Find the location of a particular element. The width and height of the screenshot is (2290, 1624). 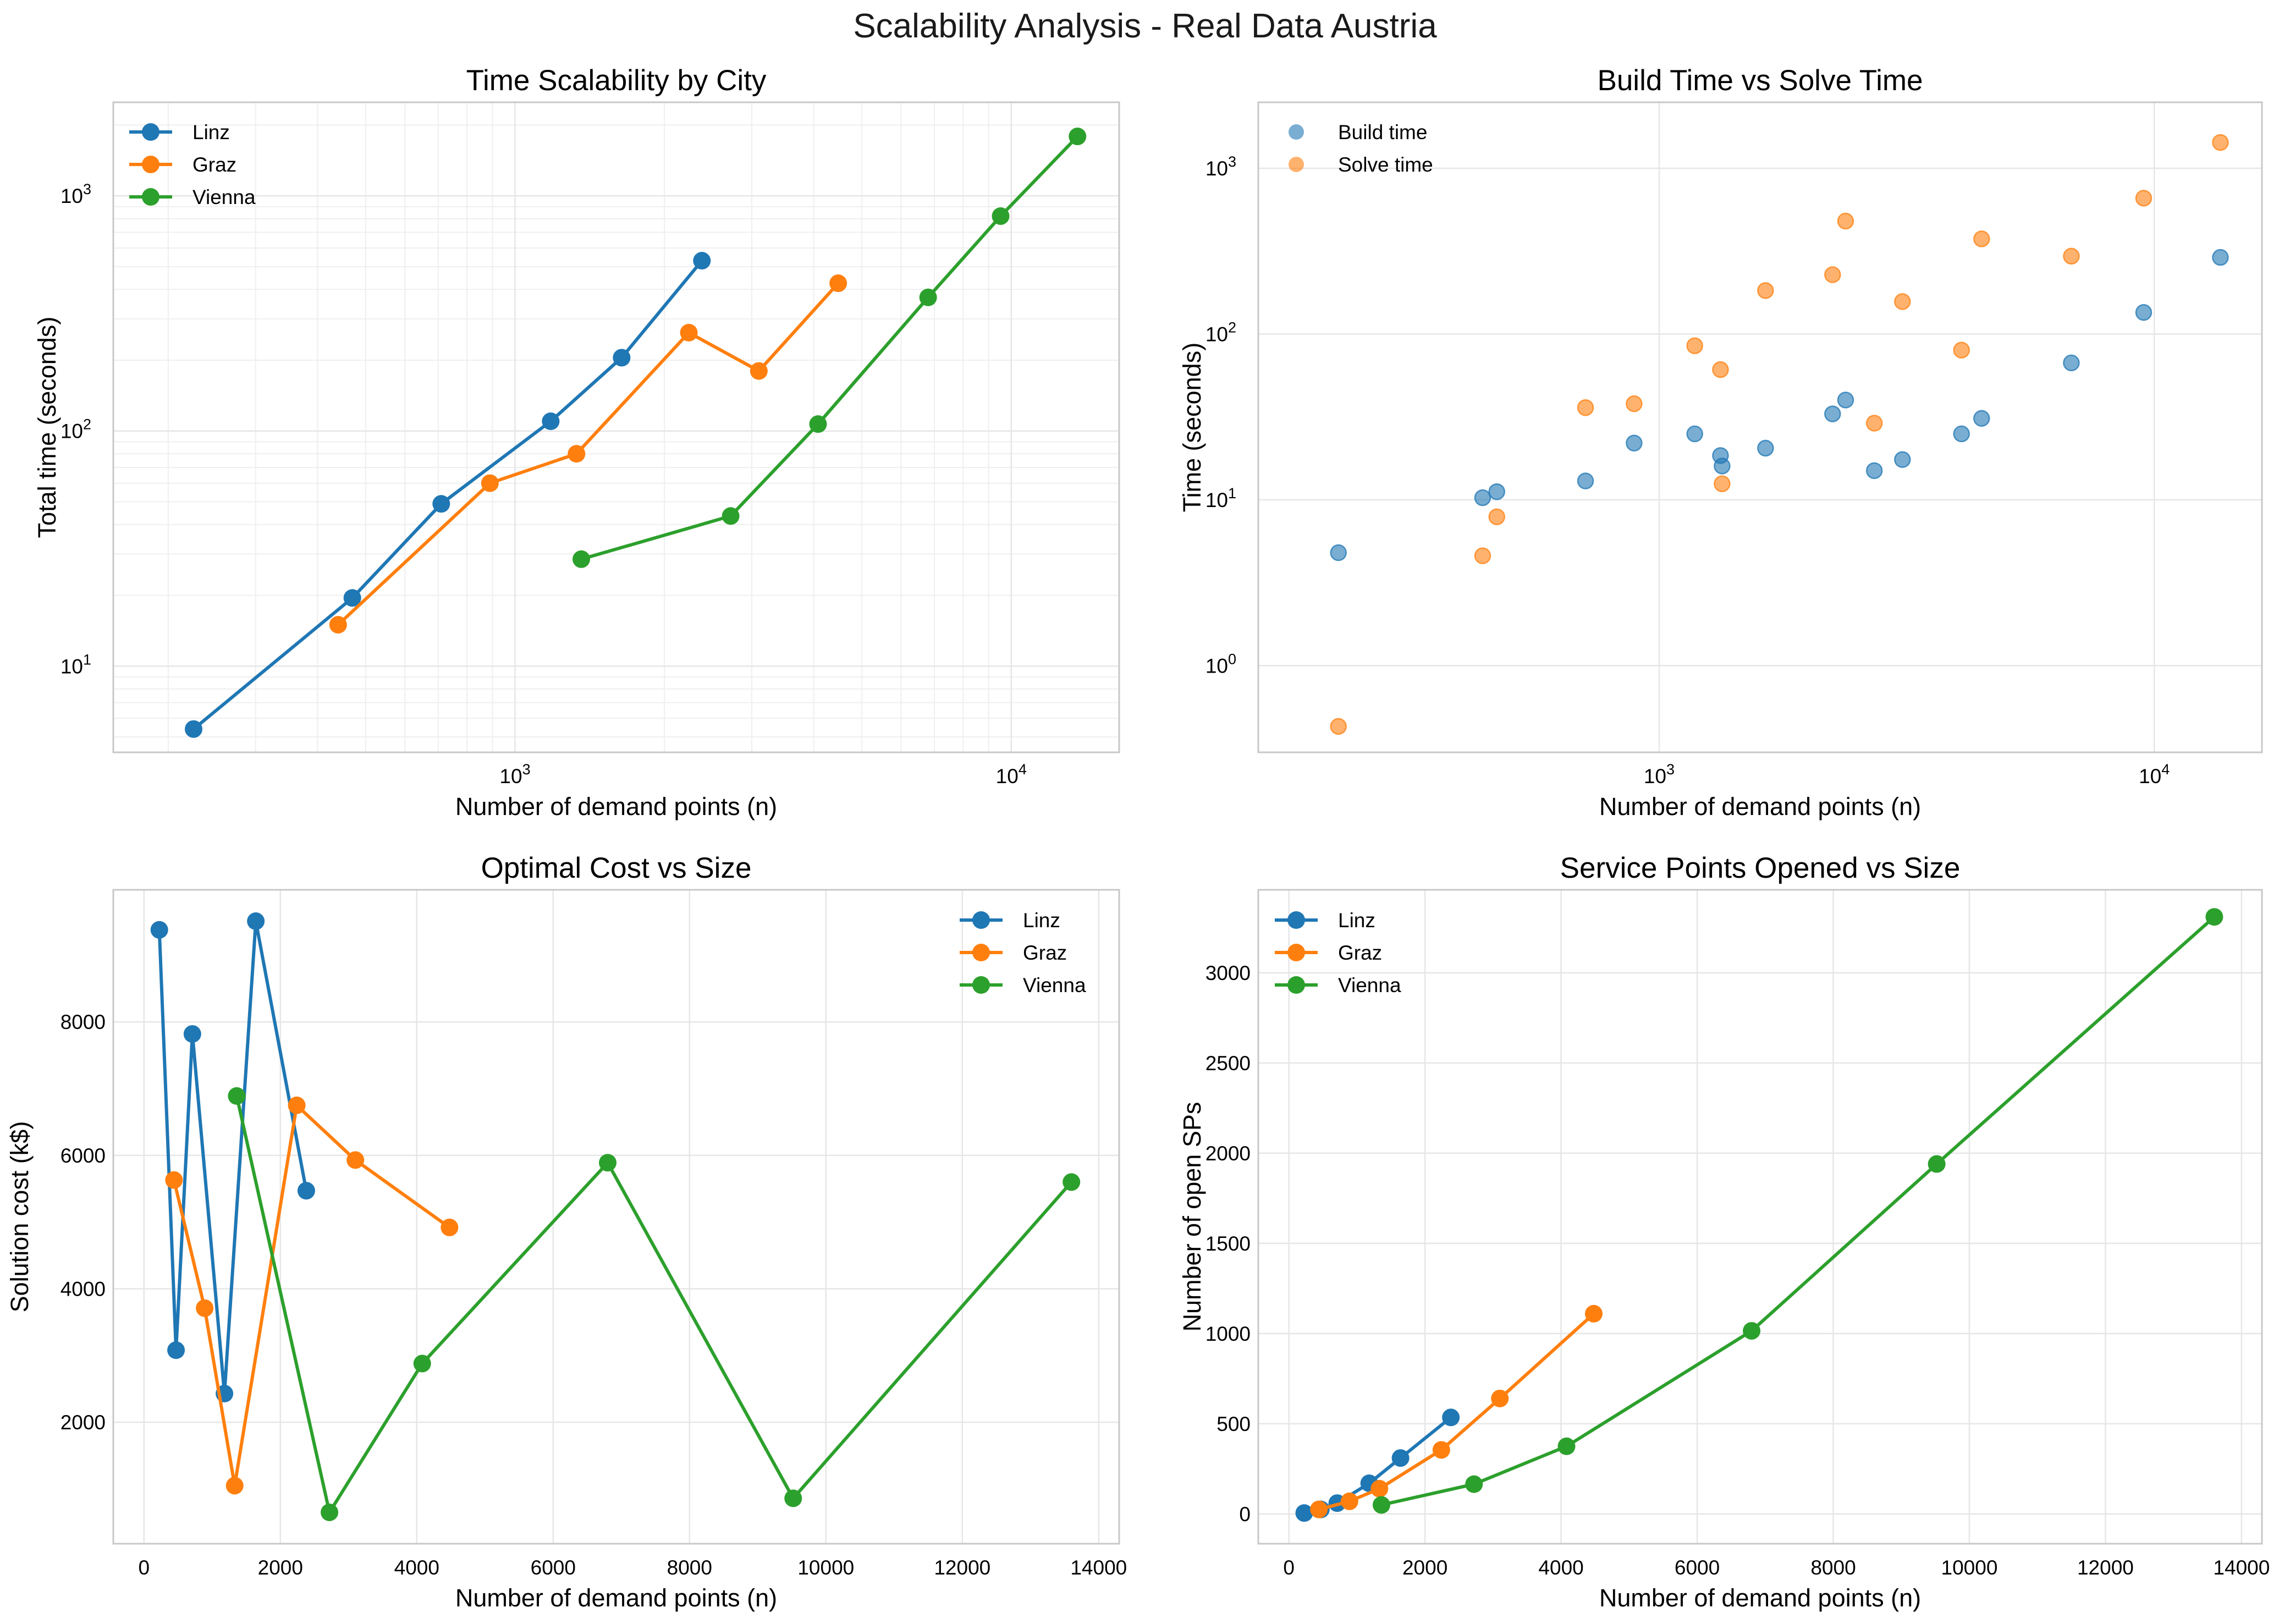

series-line-linz is located at coordinates (447, 495).